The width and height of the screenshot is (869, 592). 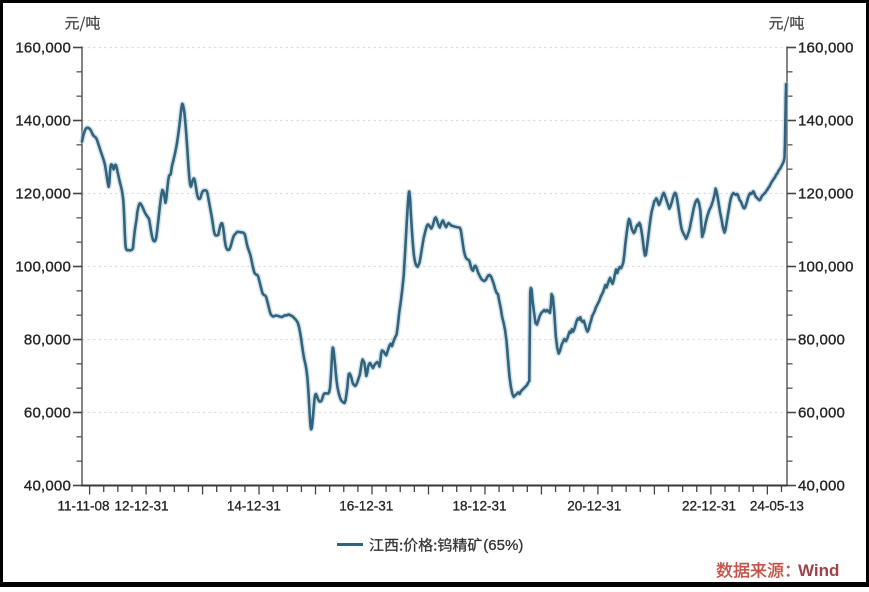 What do you see at coordinates (366, 506) in the screenshot?
I see `svg-text: 16-12-31` at bounding box center [366, 506].